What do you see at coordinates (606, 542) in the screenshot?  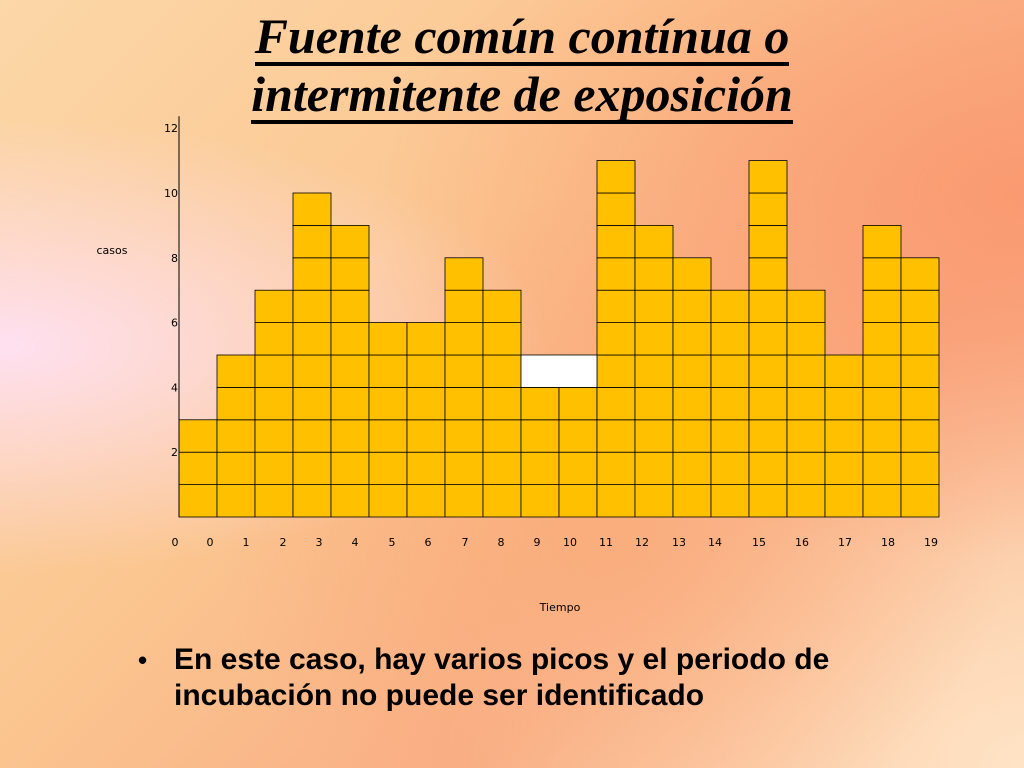 I see `x-tick-12: 11` at bounding box center [606, 542].